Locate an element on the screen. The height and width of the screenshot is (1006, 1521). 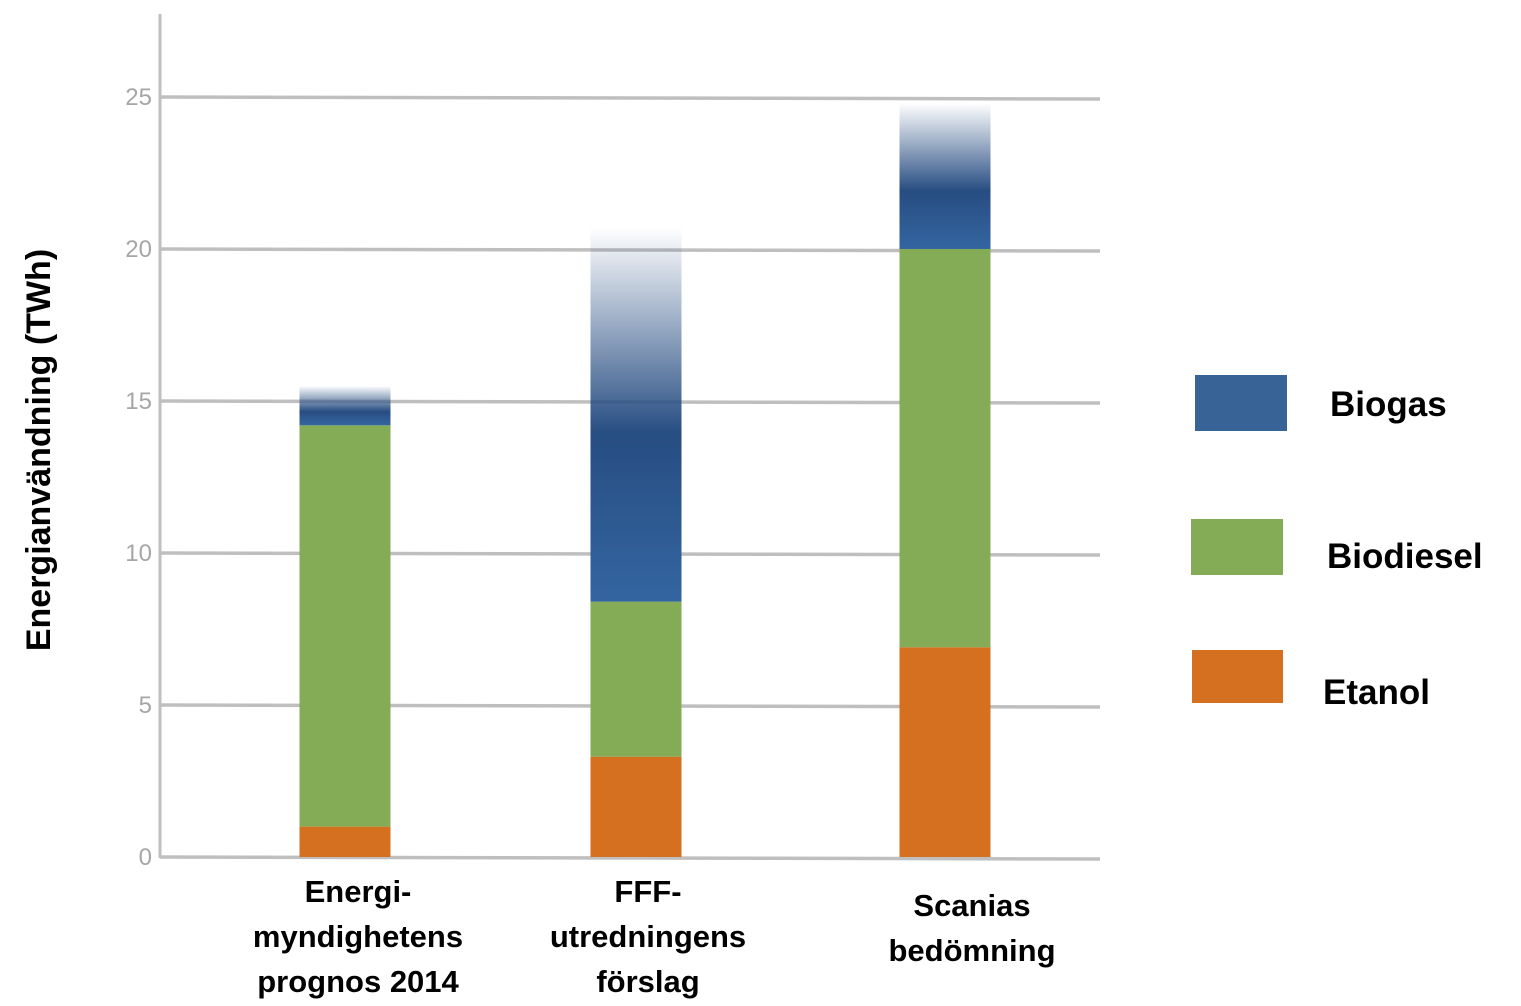
legend-label-biodiesel: Biodiesel is located at coordinates (1405, 556).